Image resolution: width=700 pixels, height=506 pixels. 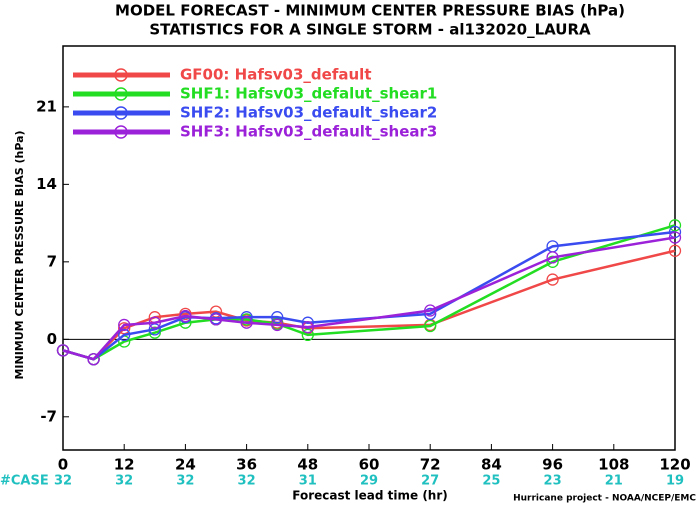 What do you see at coordinates (674, 465) in the screenshot?
I see `x-tick-label: 120` at bounding box center [674, 465].